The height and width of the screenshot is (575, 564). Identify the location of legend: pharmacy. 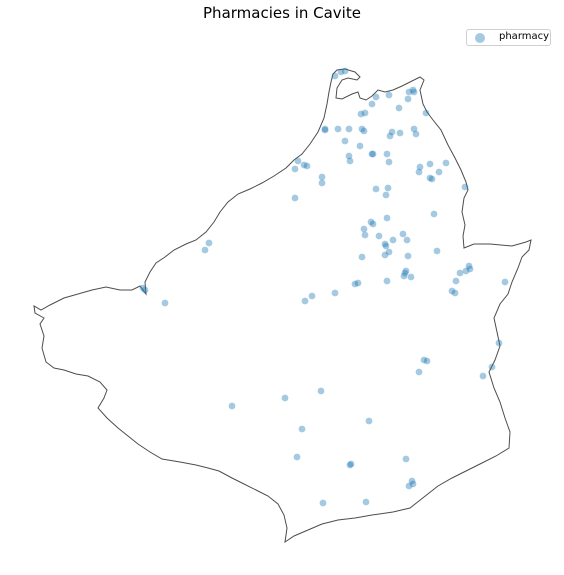
(508, 37).